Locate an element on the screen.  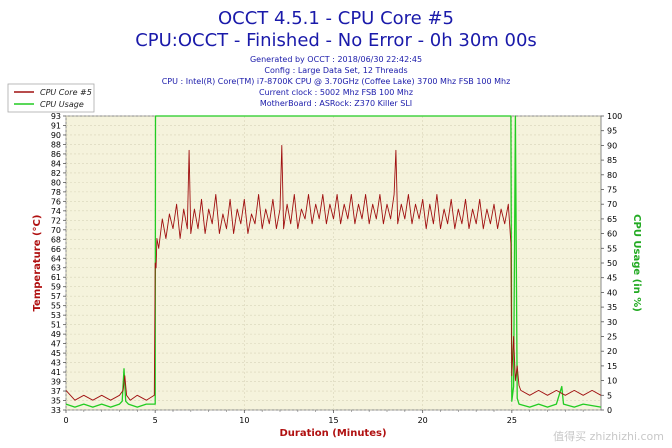
y-tick-right-label: 5 is located at coordinates (609, 395).